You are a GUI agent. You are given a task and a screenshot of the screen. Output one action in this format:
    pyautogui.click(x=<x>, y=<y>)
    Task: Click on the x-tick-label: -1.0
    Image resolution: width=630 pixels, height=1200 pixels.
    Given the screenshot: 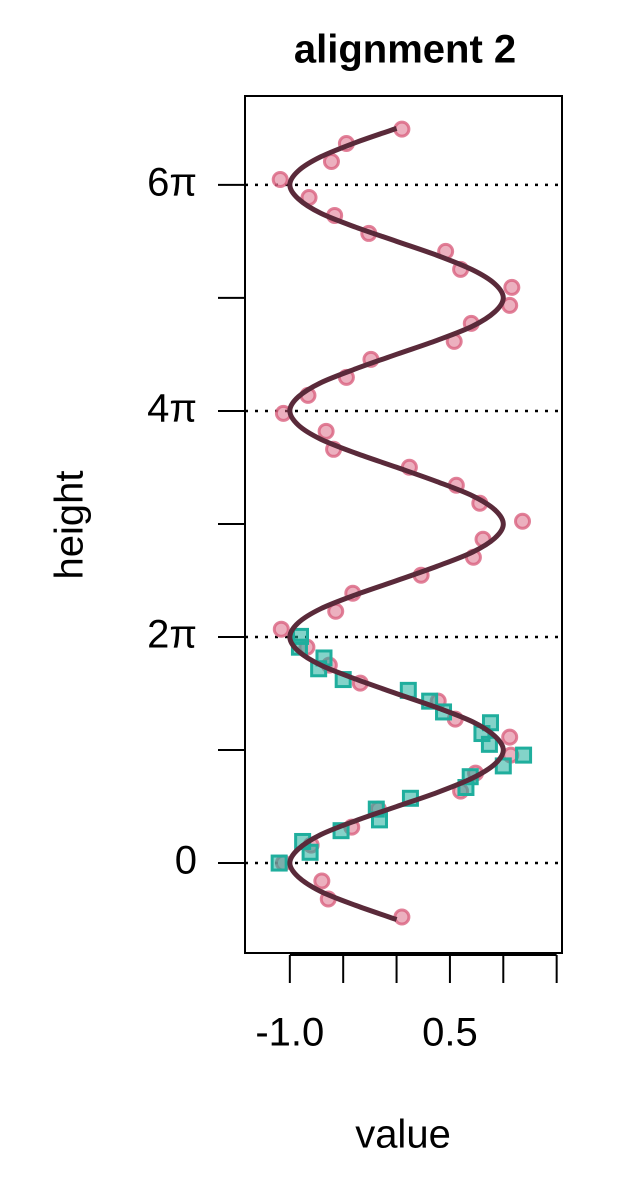 What is the action you would take?
    pyautogui.click(x=289, y=1033)
    